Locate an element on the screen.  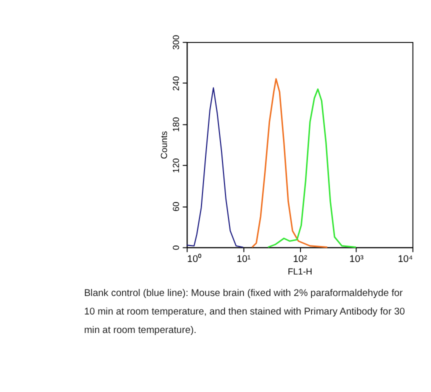
y-tick-label: 180 is located at coordinates (176, 124).